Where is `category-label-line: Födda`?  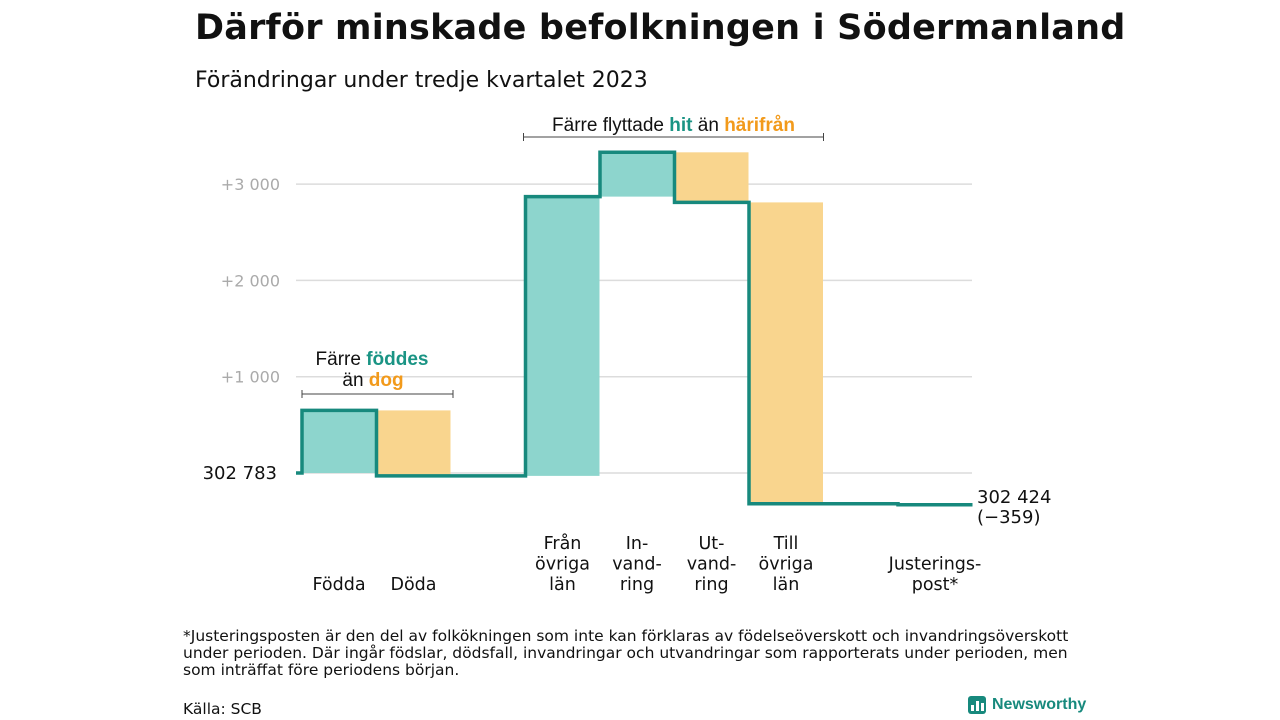
category-label-line: Födda is located at coordinates (338, 585).